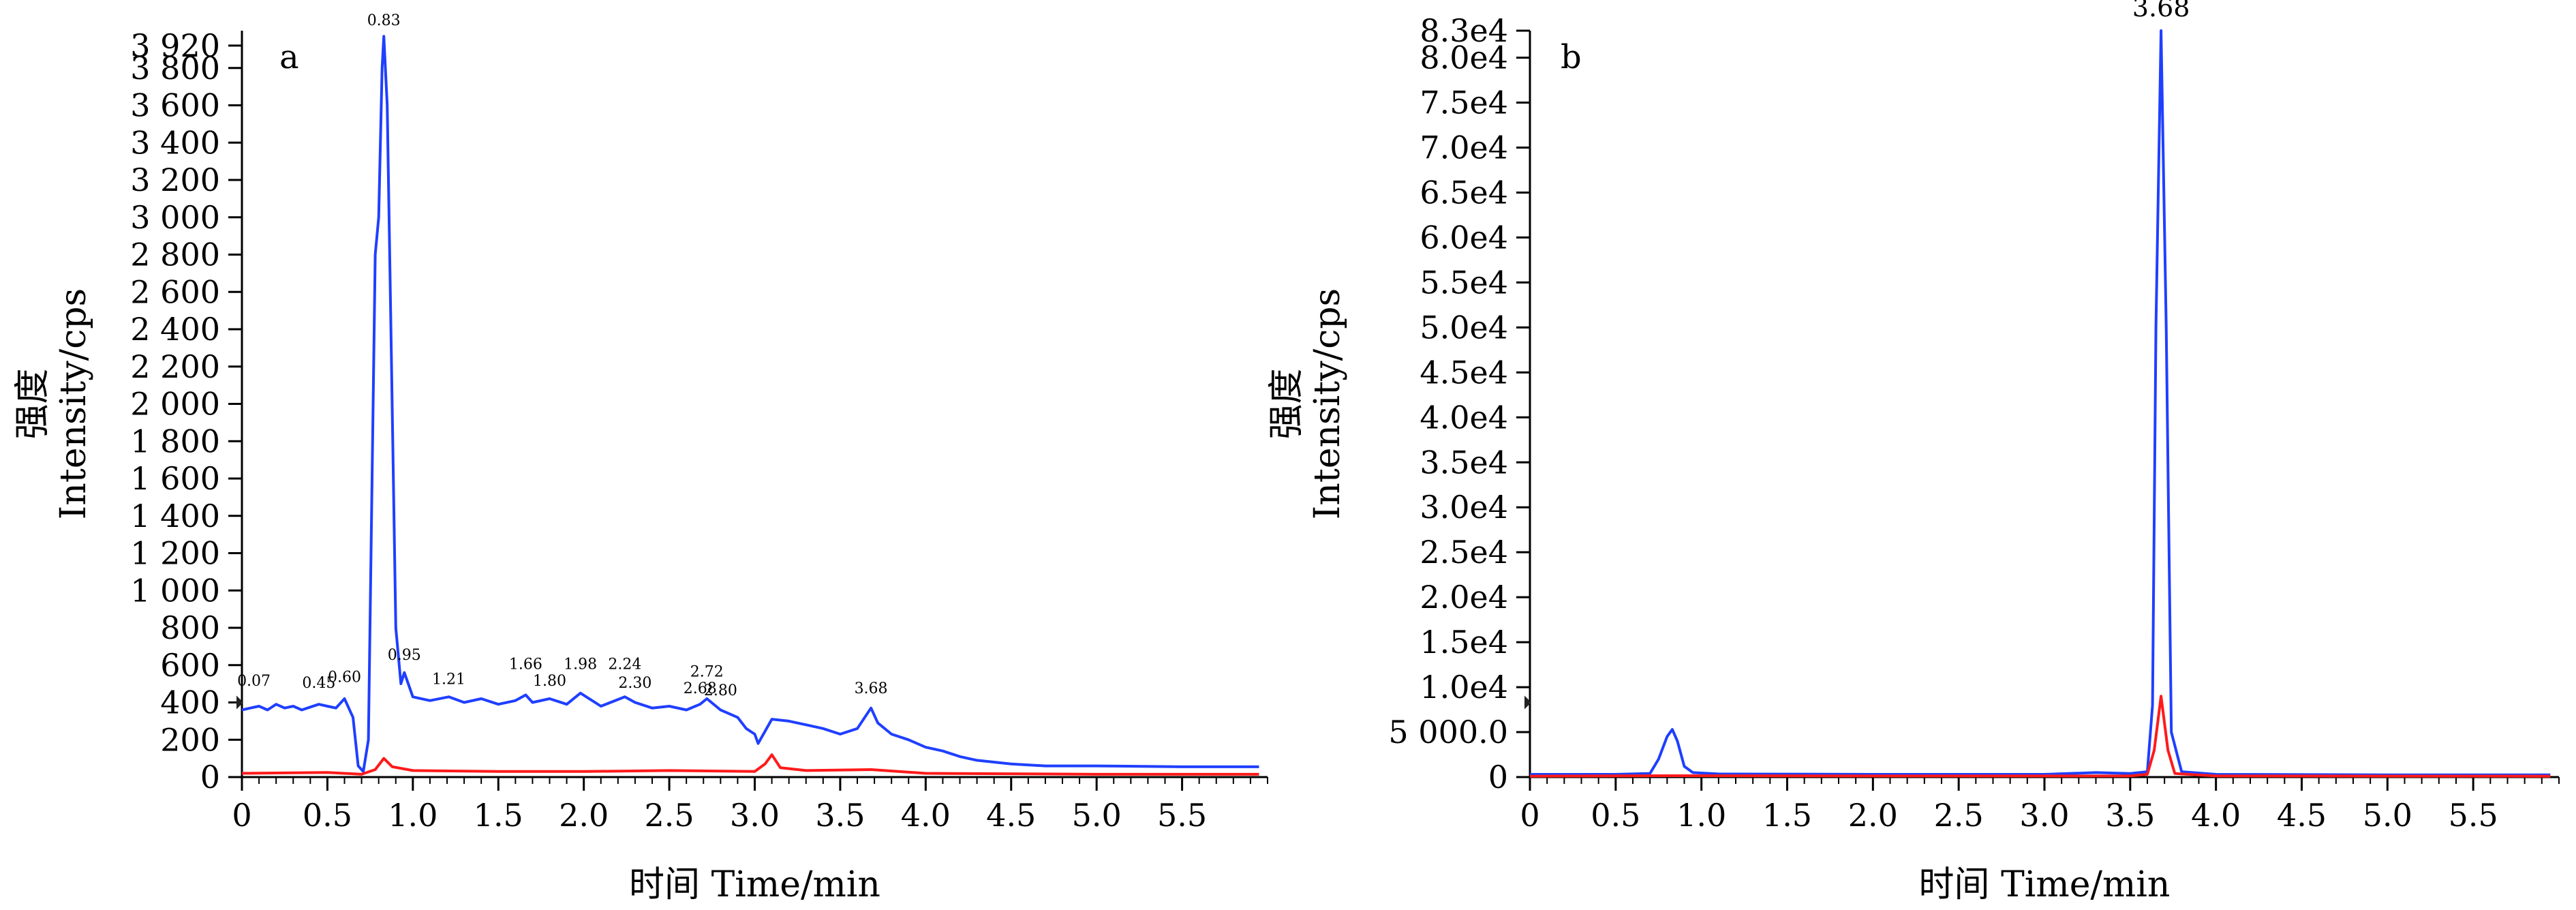 The image size is (2576, 910). I want to click on y-tick-label: 4.0e4, so click(1464, 417).